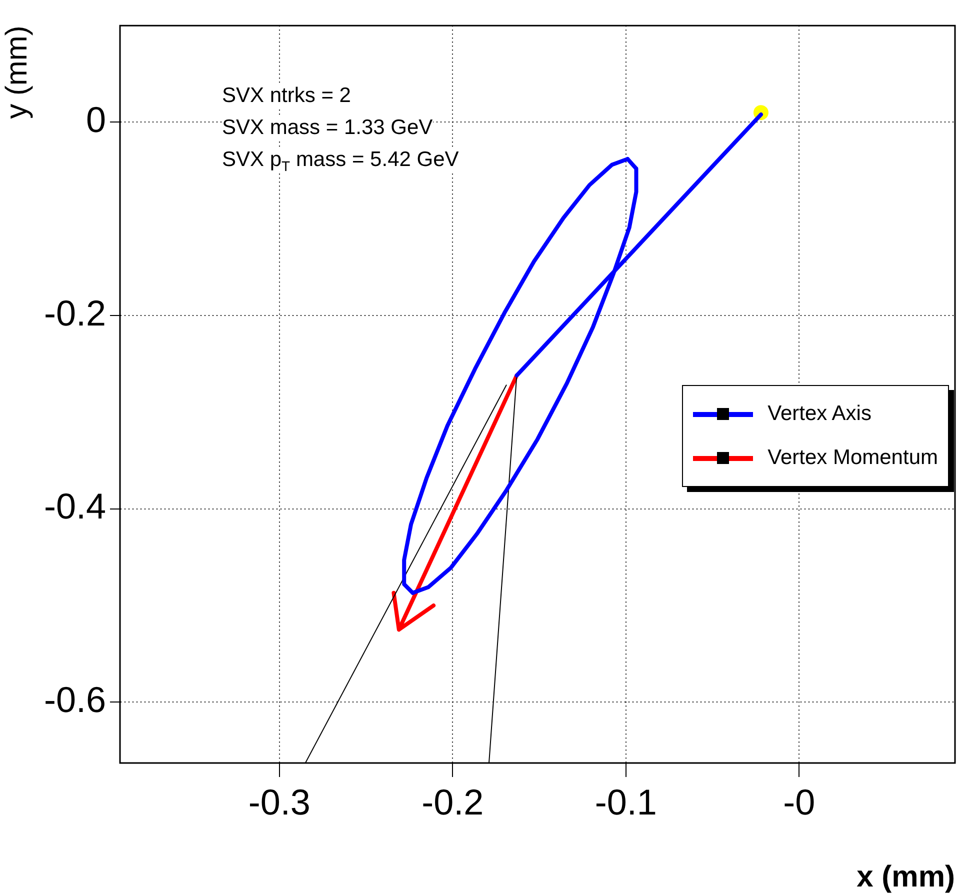 The image size is (963, 896). Describe the element at coordinates (799, 802) in the screenshot. I see `x-tick-label: -0` at that location.